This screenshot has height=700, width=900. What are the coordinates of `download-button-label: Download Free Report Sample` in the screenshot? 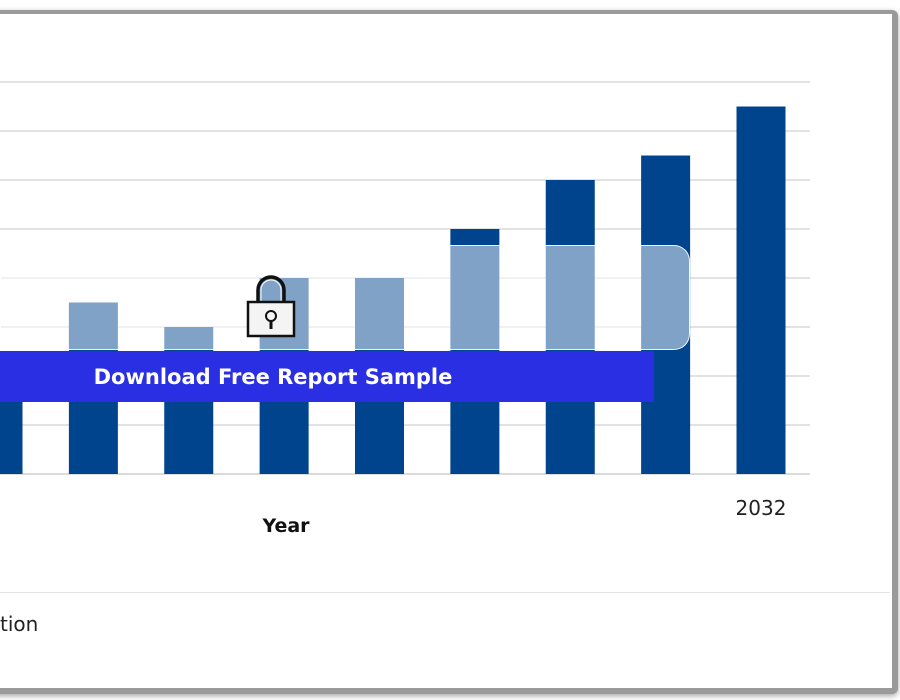 It's located at (273, 376).